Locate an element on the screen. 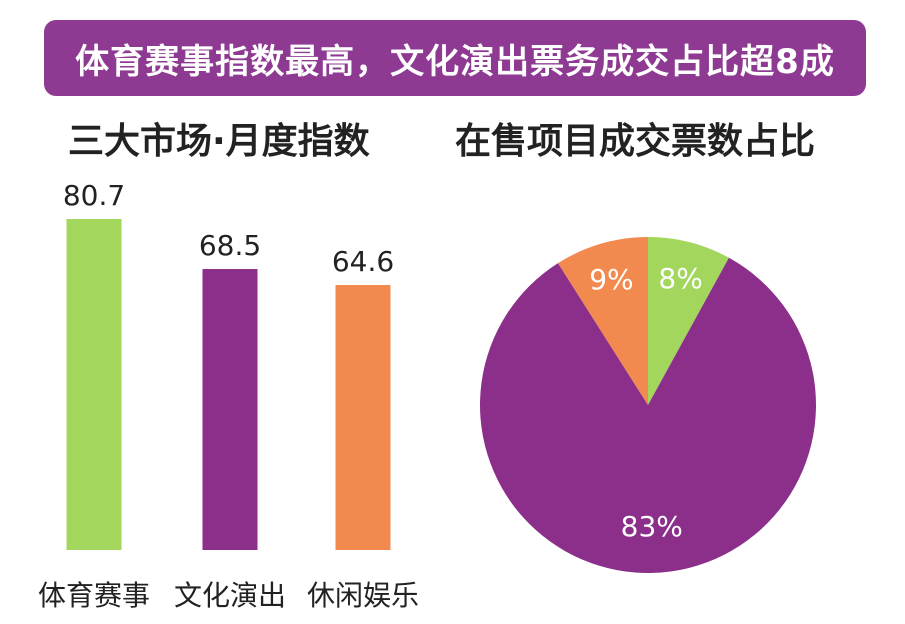 This screenshot has height=624, width=905. bar-chart-title: 三大市场·月度指数 is located at coordinates (219, 141).